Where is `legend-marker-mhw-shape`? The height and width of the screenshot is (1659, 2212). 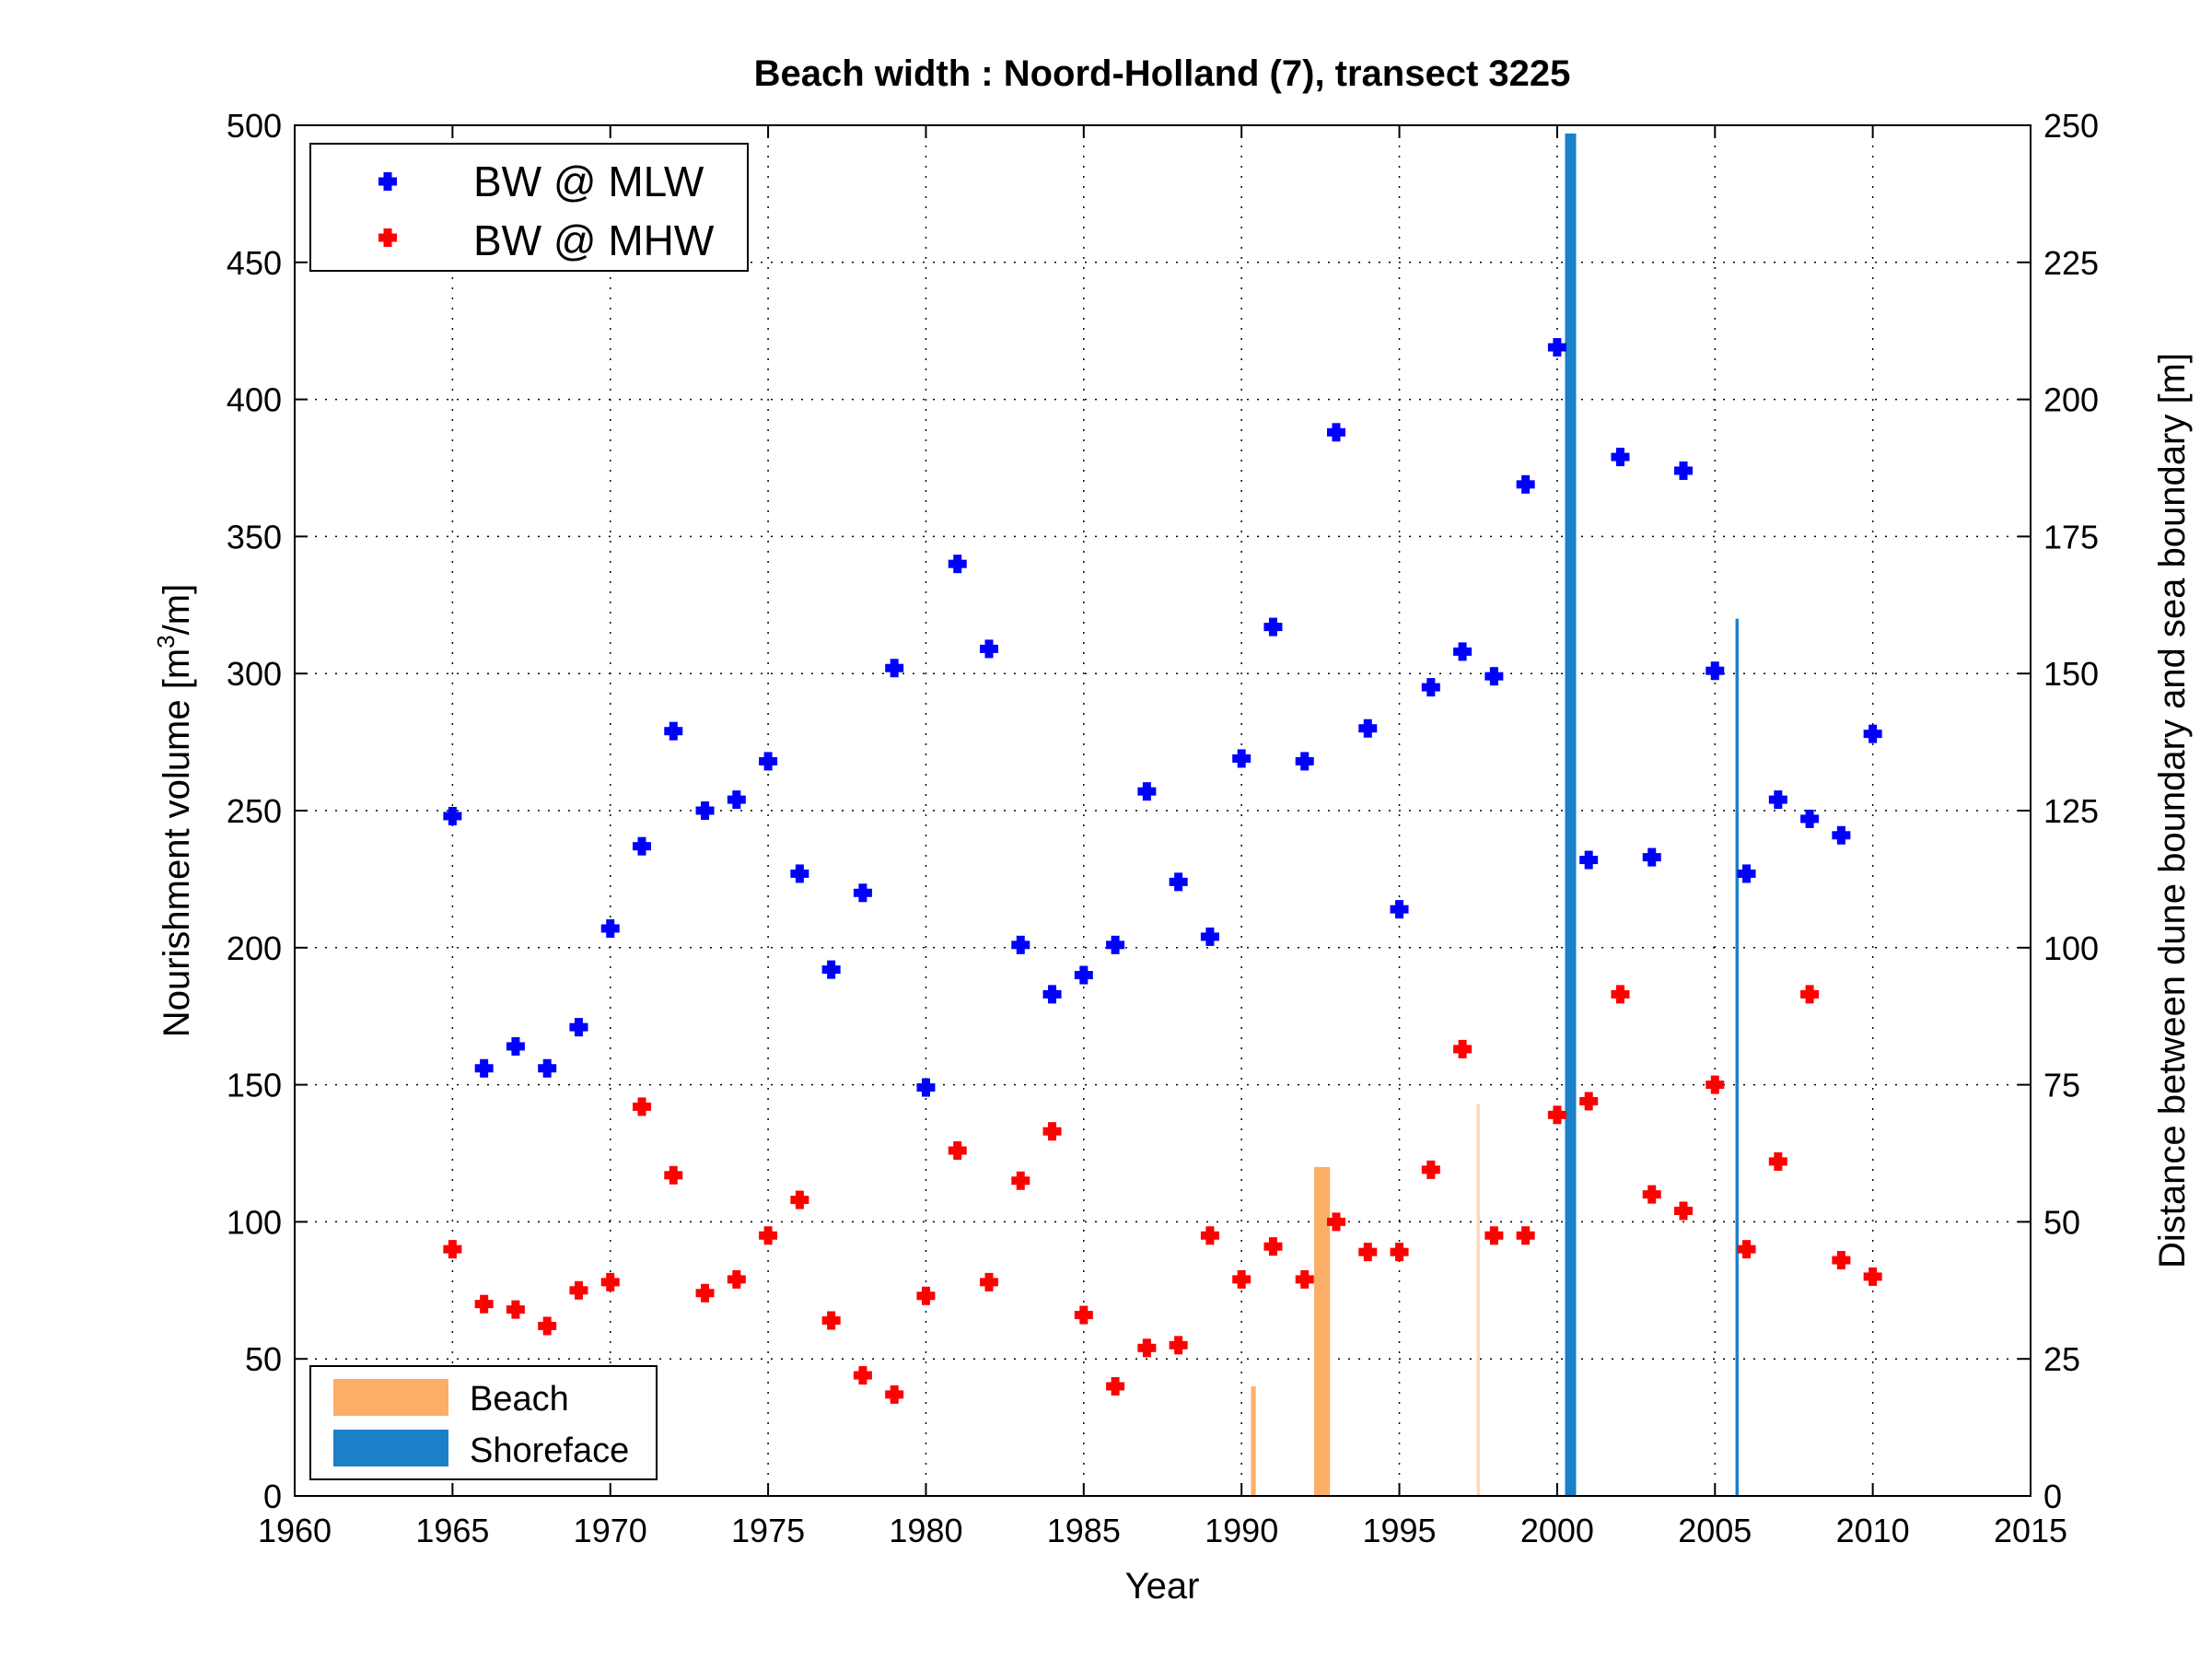 legend-marker-mhw-shape is located at coordinates (388, 237).